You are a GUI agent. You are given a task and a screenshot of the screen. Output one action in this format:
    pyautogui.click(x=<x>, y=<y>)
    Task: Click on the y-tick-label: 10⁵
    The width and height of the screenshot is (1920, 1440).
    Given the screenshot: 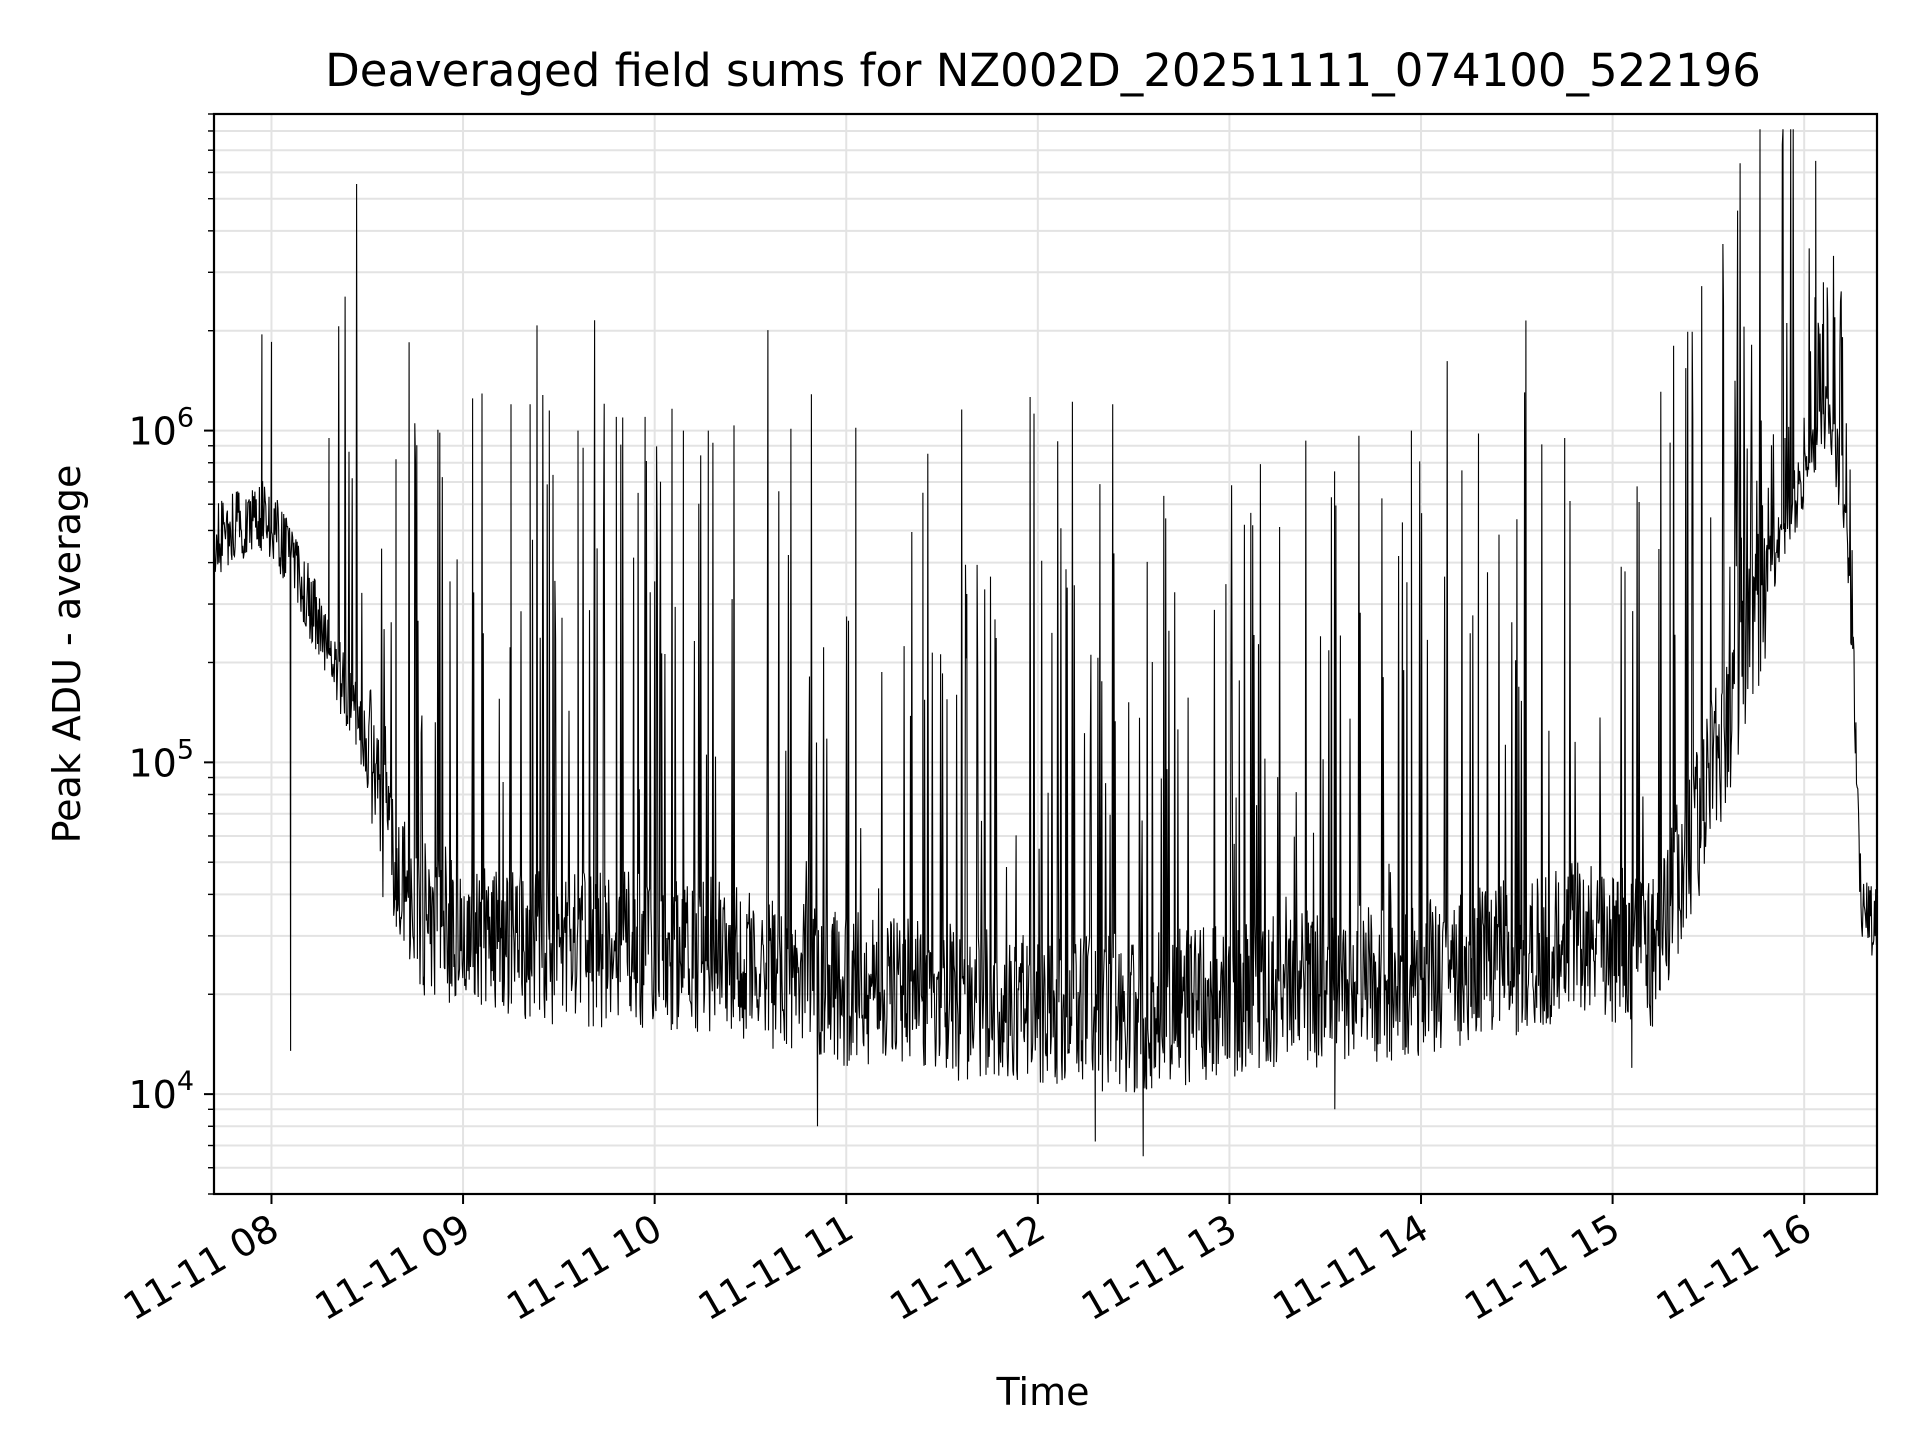 What is the action you would take?
    pyautogui.click(x=161, y=759)
    